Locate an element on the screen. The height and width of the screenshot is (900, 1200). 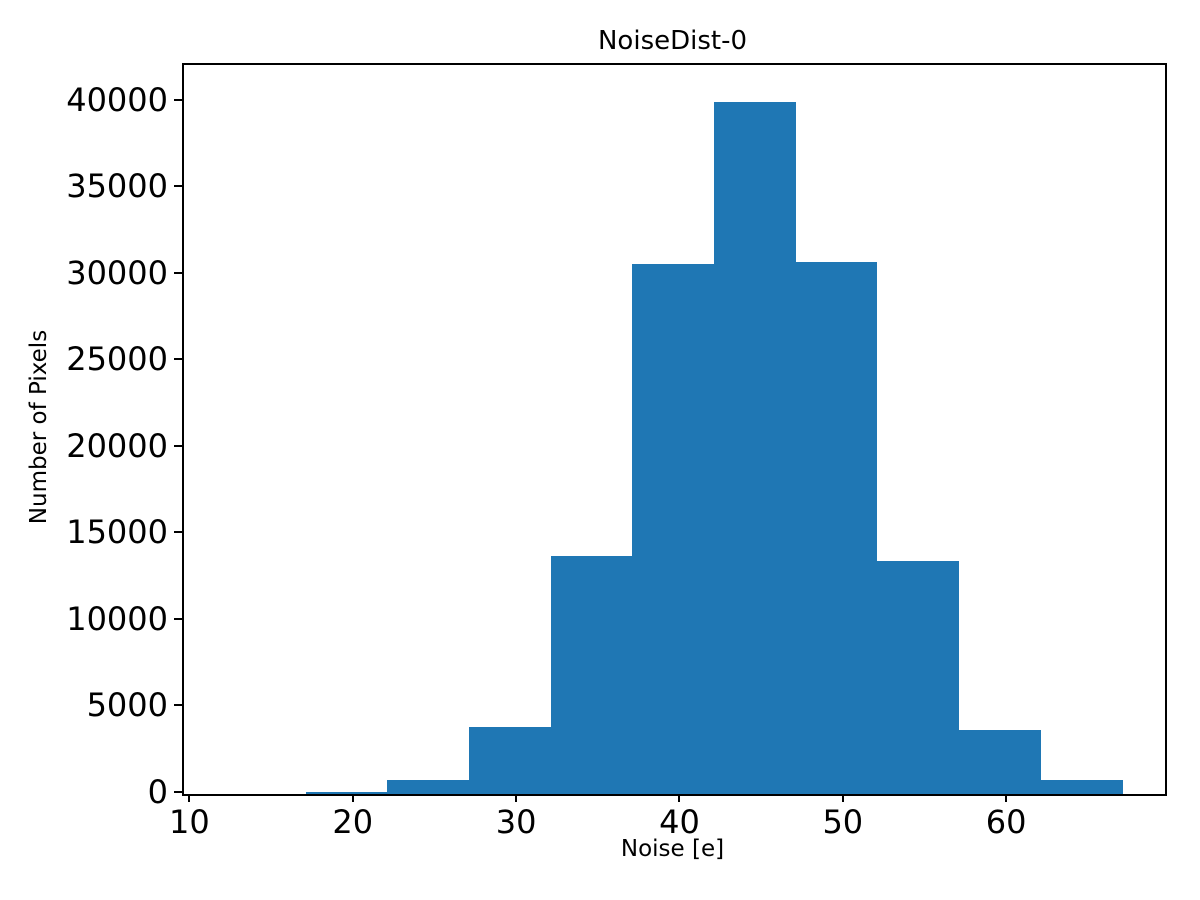
x-tick-label: 30 is located at coordinates (516, 822).